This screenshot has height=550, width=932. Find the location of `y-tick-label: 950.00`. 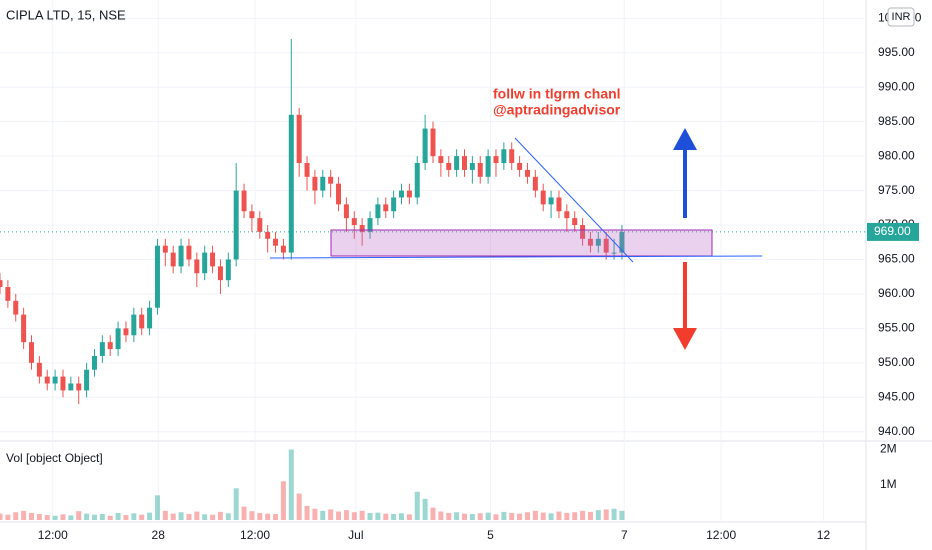

y-tick-label: 950.00 is located at coordinates (896, 362).